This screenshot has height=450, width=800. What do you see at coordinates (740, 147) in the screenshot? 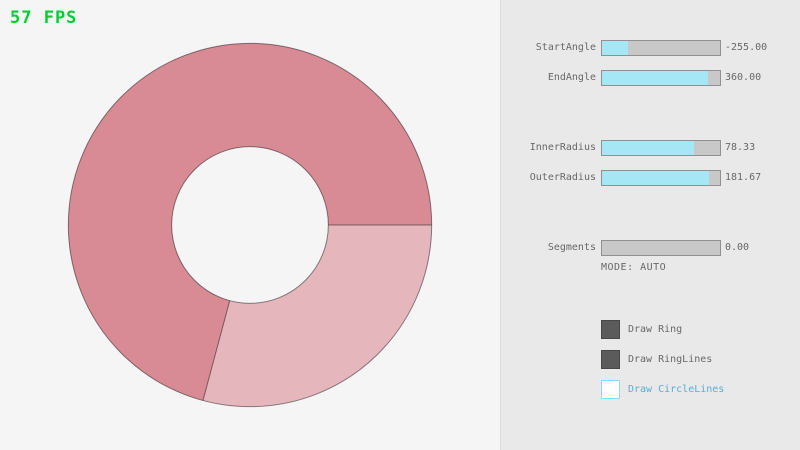
I see `slider-value-innerradius: 78.33` at bounding box center [740, 147].